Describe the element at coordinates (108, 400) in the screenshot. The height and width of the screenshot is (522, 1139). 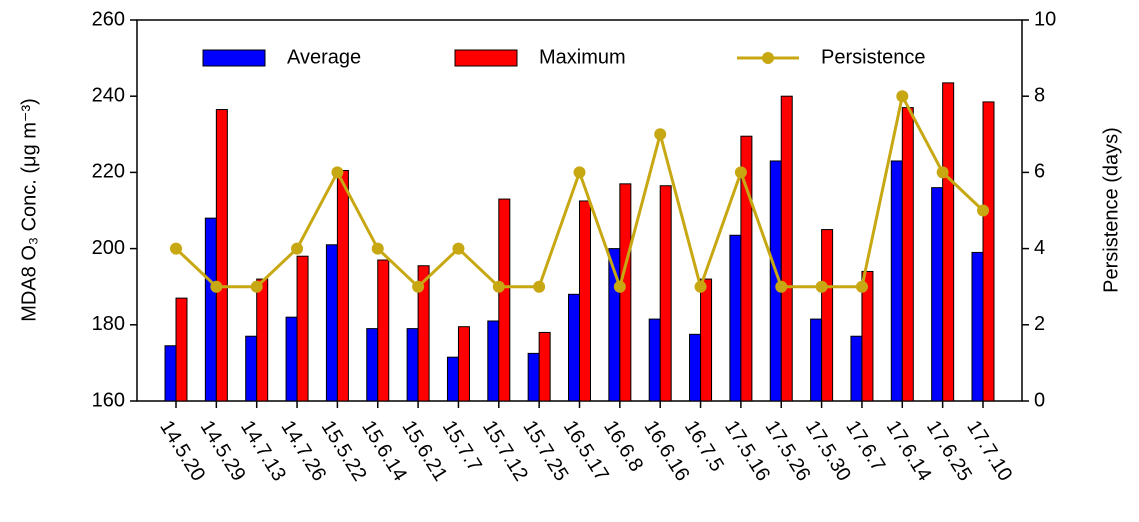
I see `y-tick-label: 160` at that location.